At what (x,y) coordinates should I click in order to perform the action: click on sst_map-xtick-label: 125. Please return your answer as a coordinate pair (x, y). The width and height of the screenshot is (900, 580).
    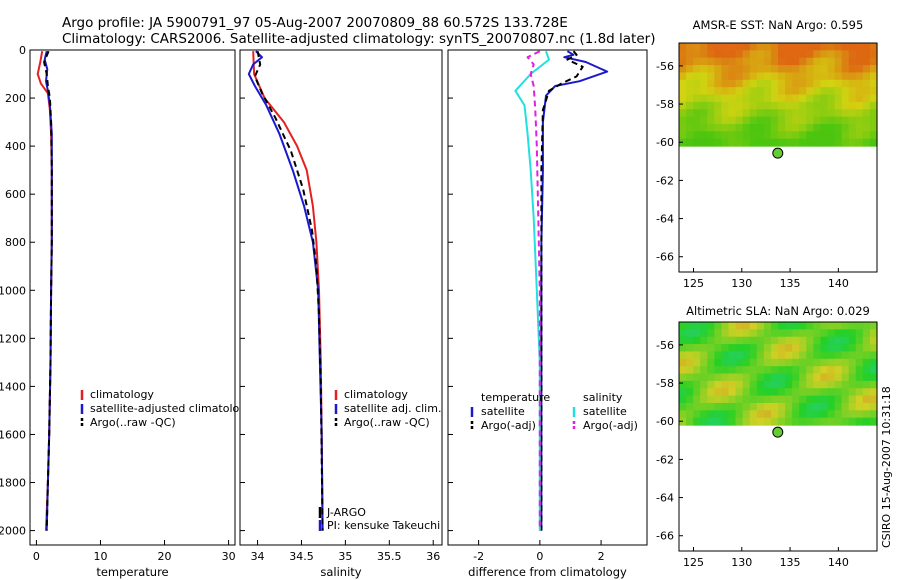
    Looking at the image, I should click on (693, 283).